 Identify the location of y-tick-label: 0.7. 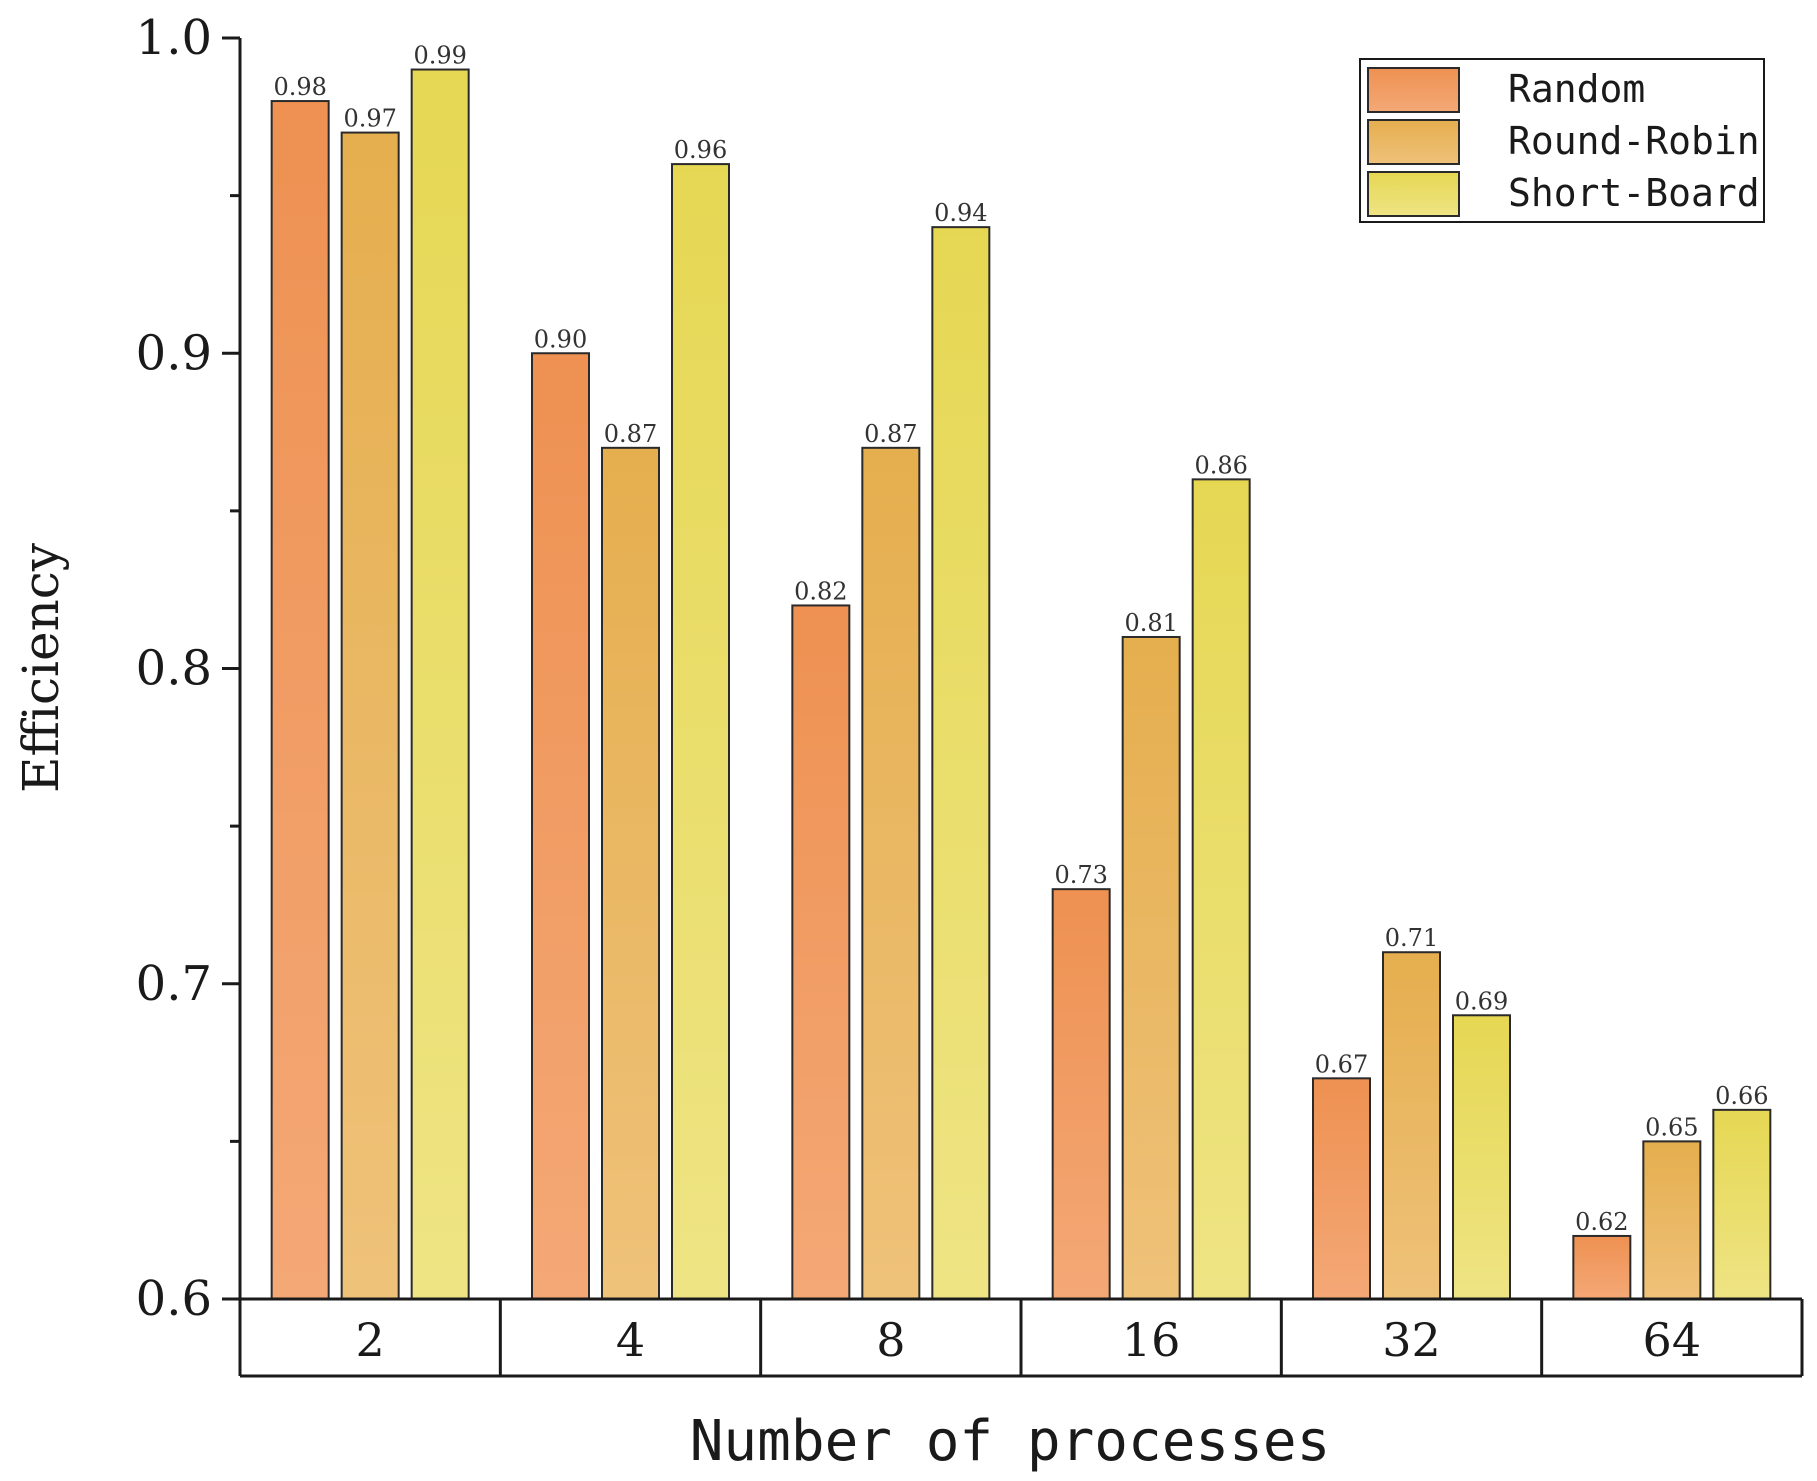
(174, 984).